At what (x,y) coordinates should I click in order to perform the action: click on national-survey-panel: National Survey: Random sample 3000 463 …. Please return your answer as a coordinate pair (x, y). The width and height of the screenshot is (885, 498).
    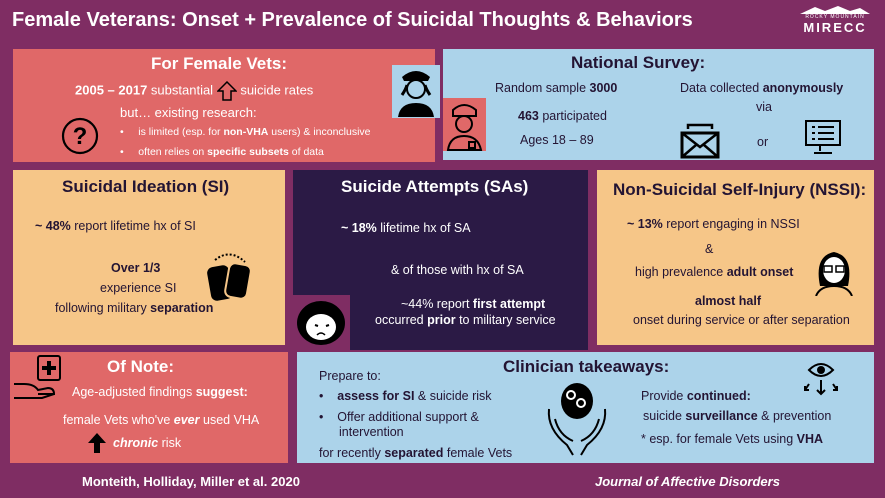
    Looking at the image, I should click on (658, 104).